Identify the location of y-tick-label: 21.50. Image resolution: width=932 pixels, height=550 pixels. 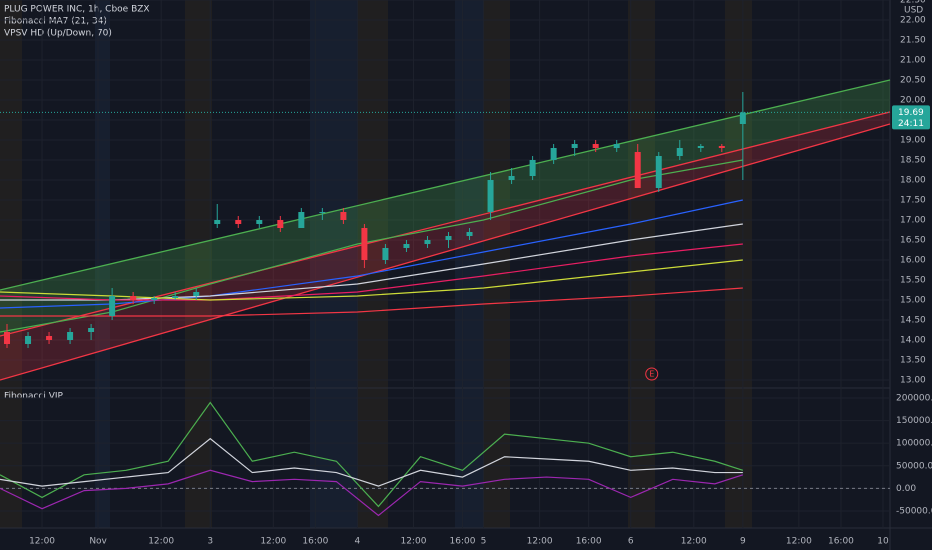
(913, 41).